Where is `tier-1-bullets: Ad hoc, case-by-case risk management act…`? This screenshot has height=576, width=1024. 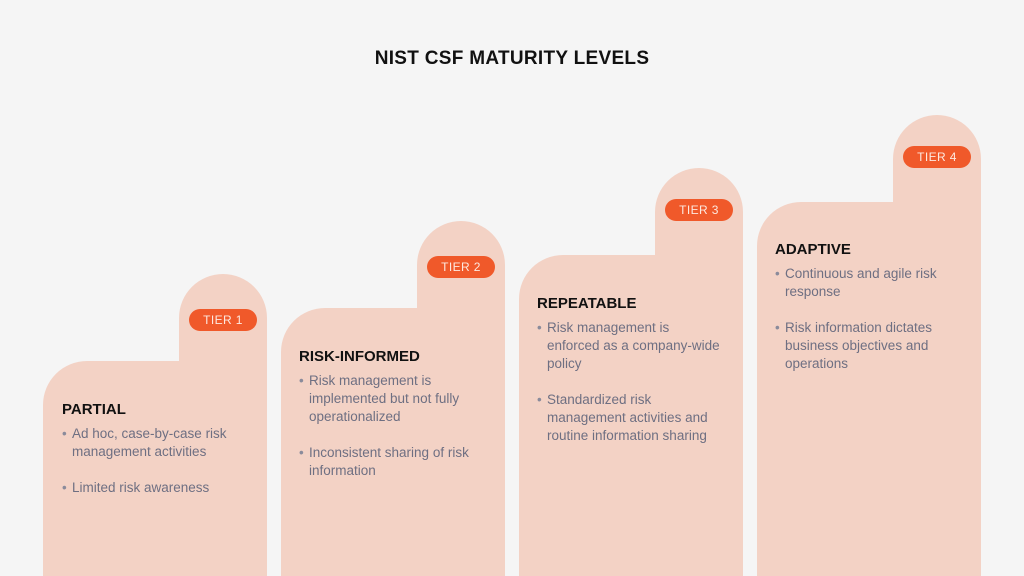 tier-1-bullets: Ad hoc, case-by-case risk management act… is located at coordinates (156, 470).